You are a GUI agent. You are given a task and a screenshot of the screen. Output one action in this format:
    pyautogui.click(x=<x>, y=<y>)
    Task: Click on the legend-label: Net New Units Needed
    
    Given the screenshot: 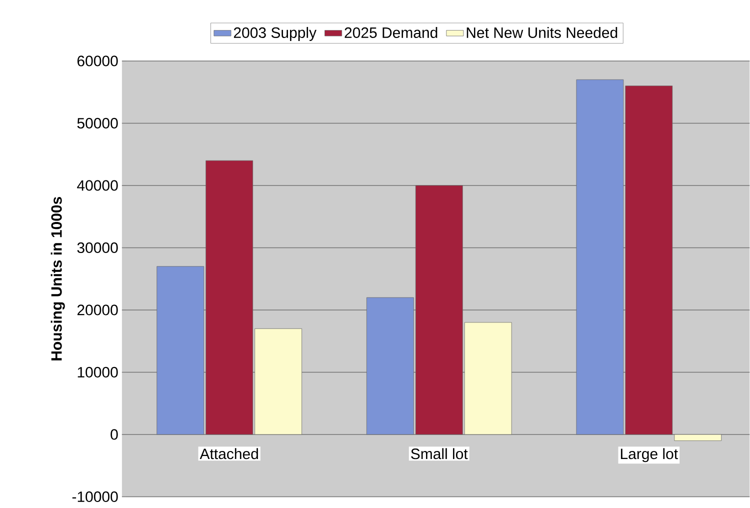 What is the action you would take?
    pyautogui.click(x=542, y=32)
    